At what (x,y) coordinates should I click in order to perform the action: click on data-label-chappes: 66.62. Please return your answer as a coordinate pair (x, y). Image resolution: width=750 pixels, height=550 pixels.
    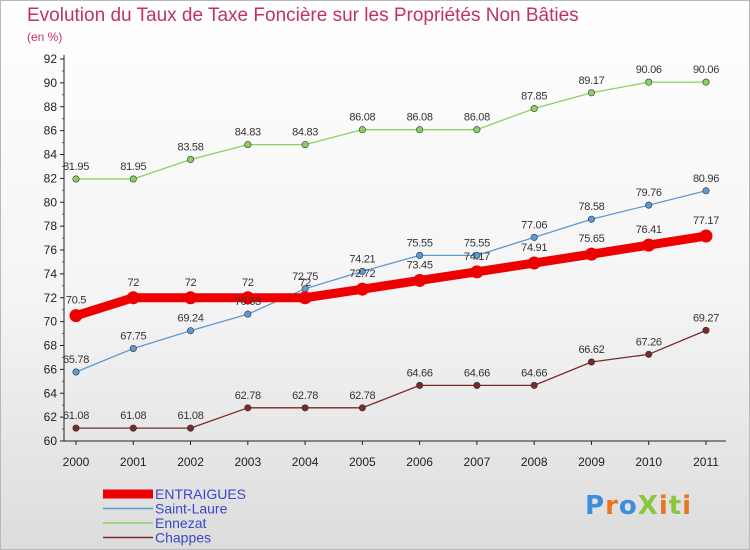
    Looking at the image, I should click on (591, 350).